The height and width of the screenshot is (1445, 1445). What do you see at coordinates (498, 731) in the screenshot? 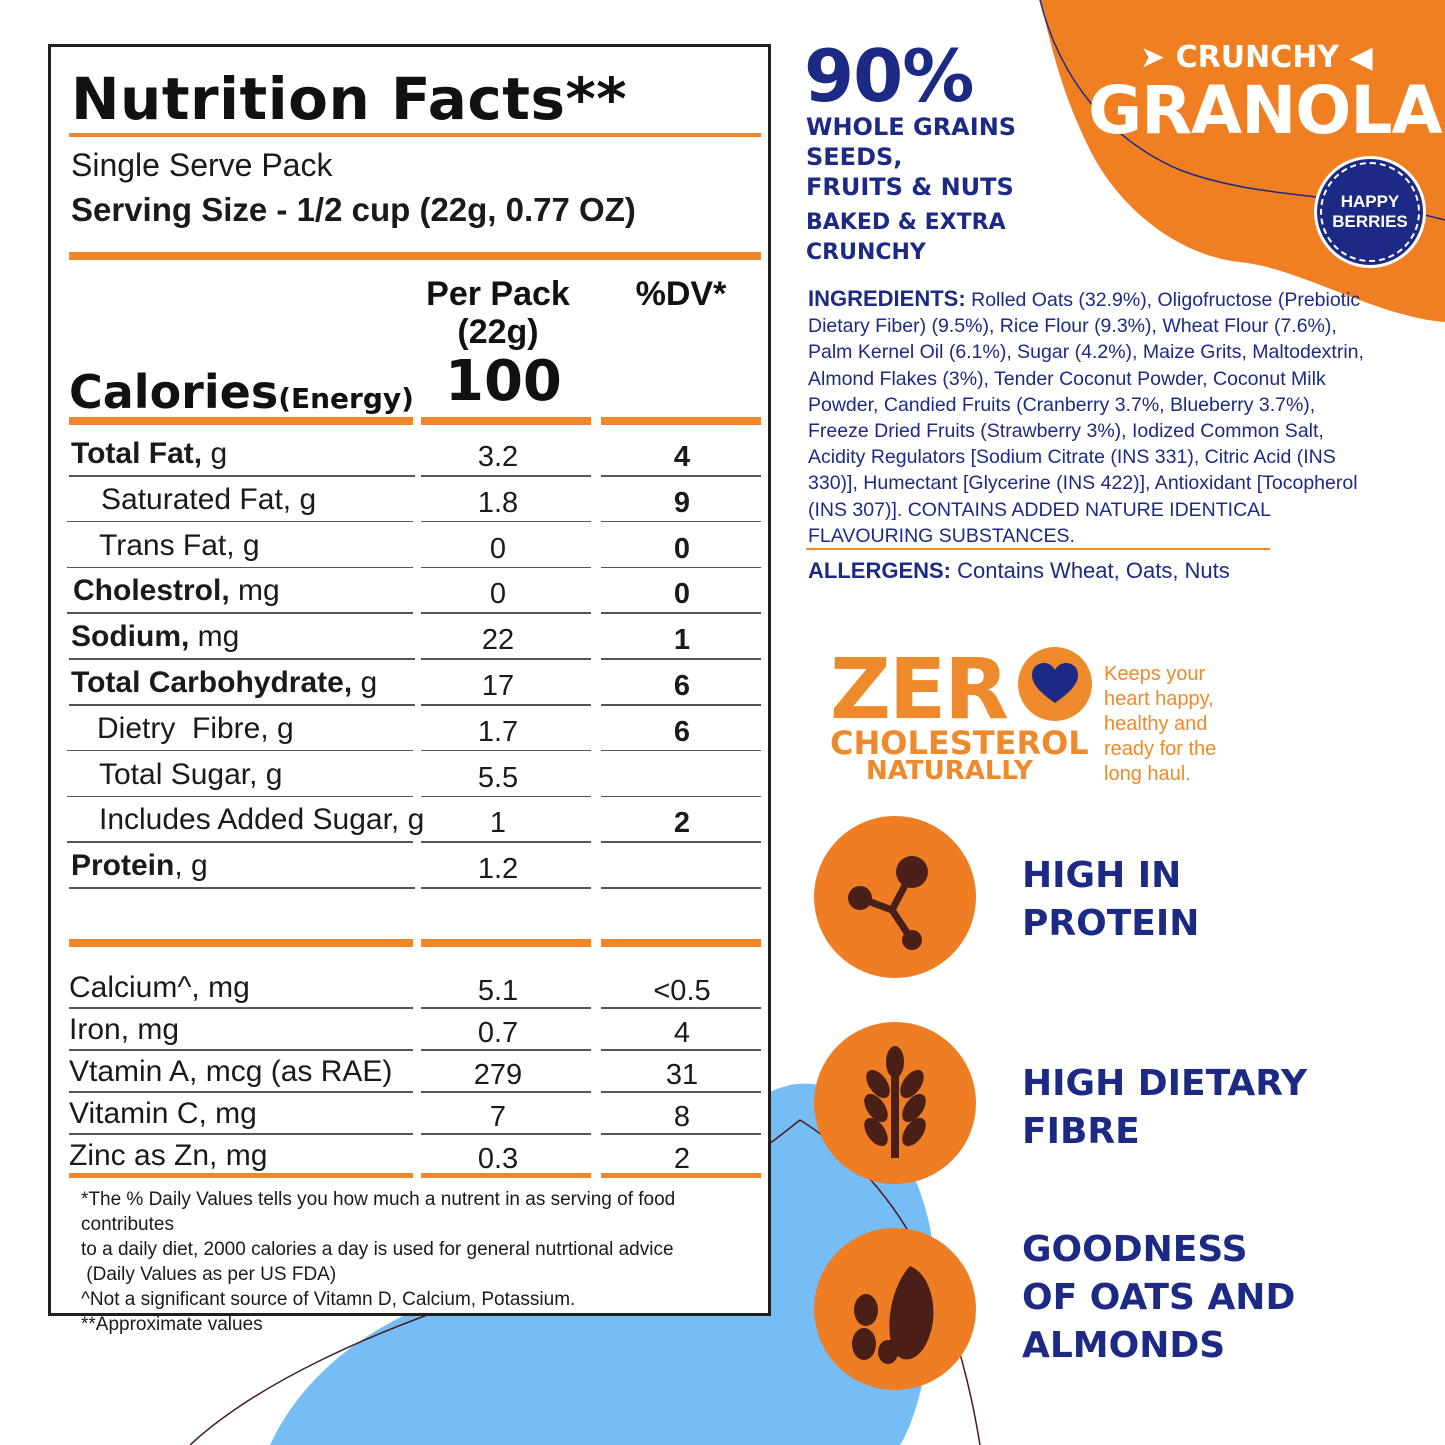
I see `nutrient-amount: 1.7` at bounding box center [498, 731].